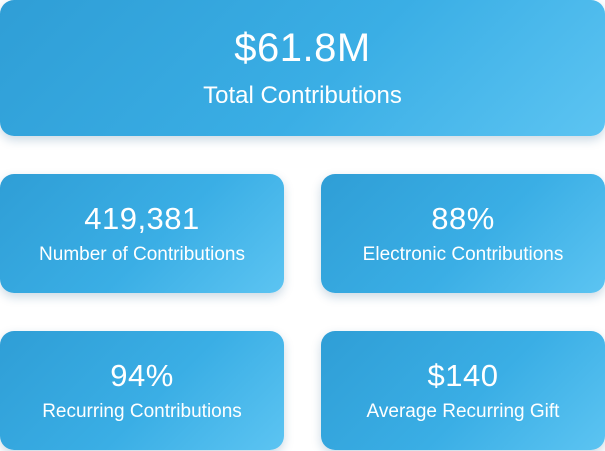 Image resolution: width=605 pixels, height=451 pixels. What do you see at coordinates (142, 218) in the screenshot?
I see `number-of-contributions-value: 419,381` at bounding box center [142, 218].